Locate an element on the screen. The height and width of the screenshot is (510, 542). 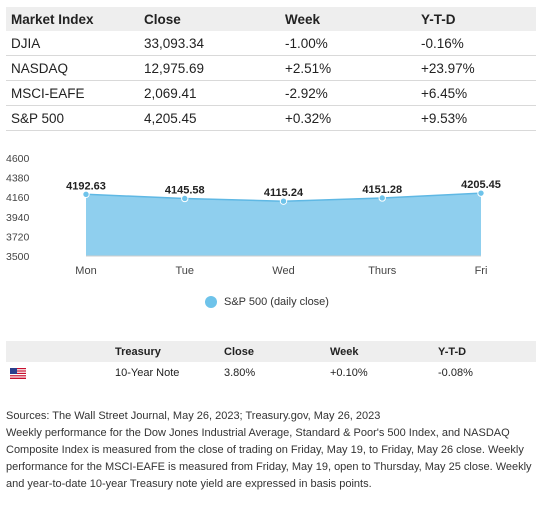
market-table-header: Market Index Close Week Y-T-D is located at coordinates (271, 19).